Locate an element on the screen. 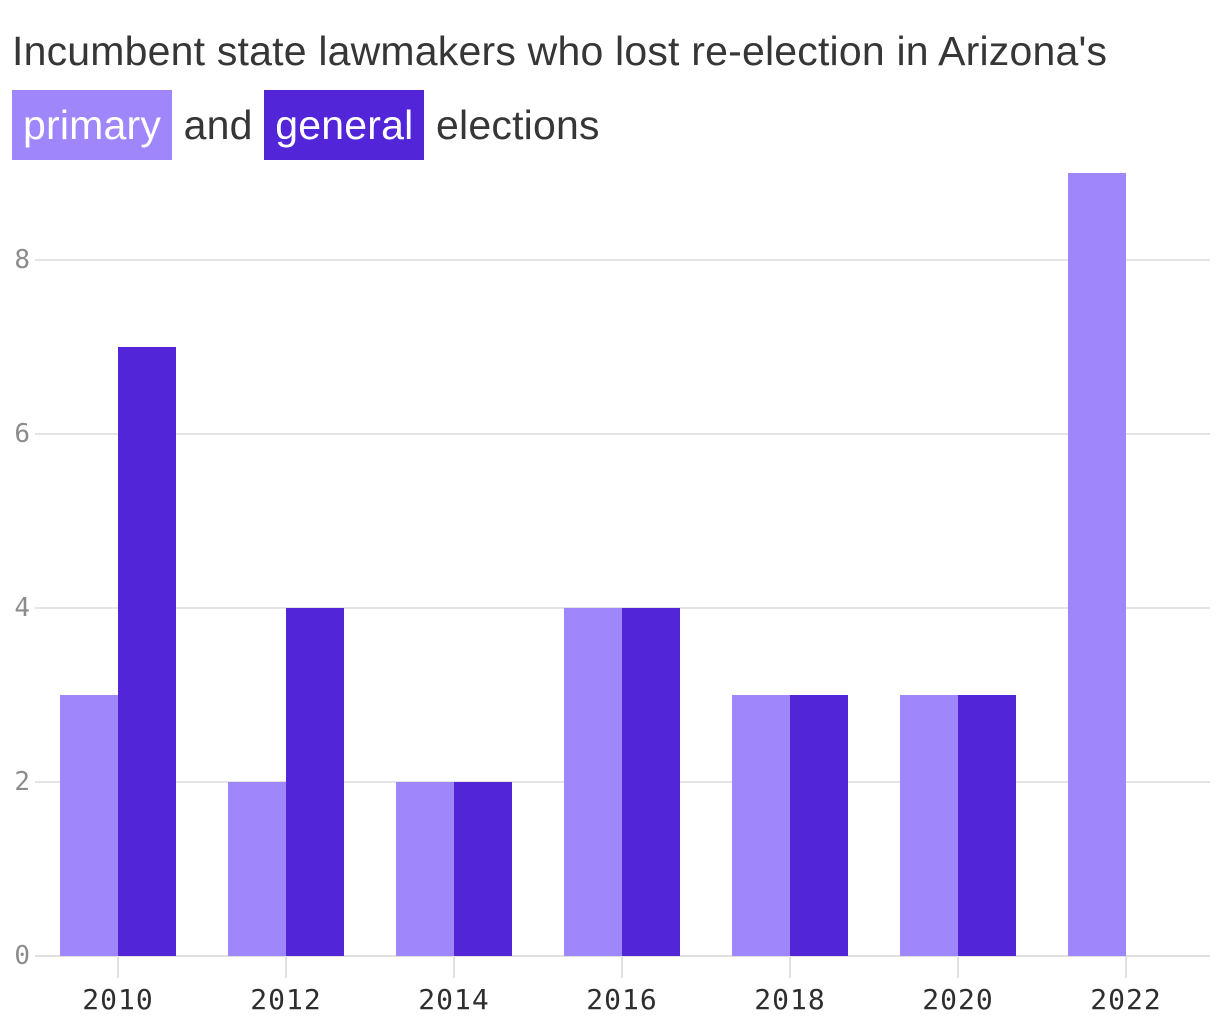 This screenshot has width=1220, height=1020. bar-primary-2016 is located at coordinates (593, 782).